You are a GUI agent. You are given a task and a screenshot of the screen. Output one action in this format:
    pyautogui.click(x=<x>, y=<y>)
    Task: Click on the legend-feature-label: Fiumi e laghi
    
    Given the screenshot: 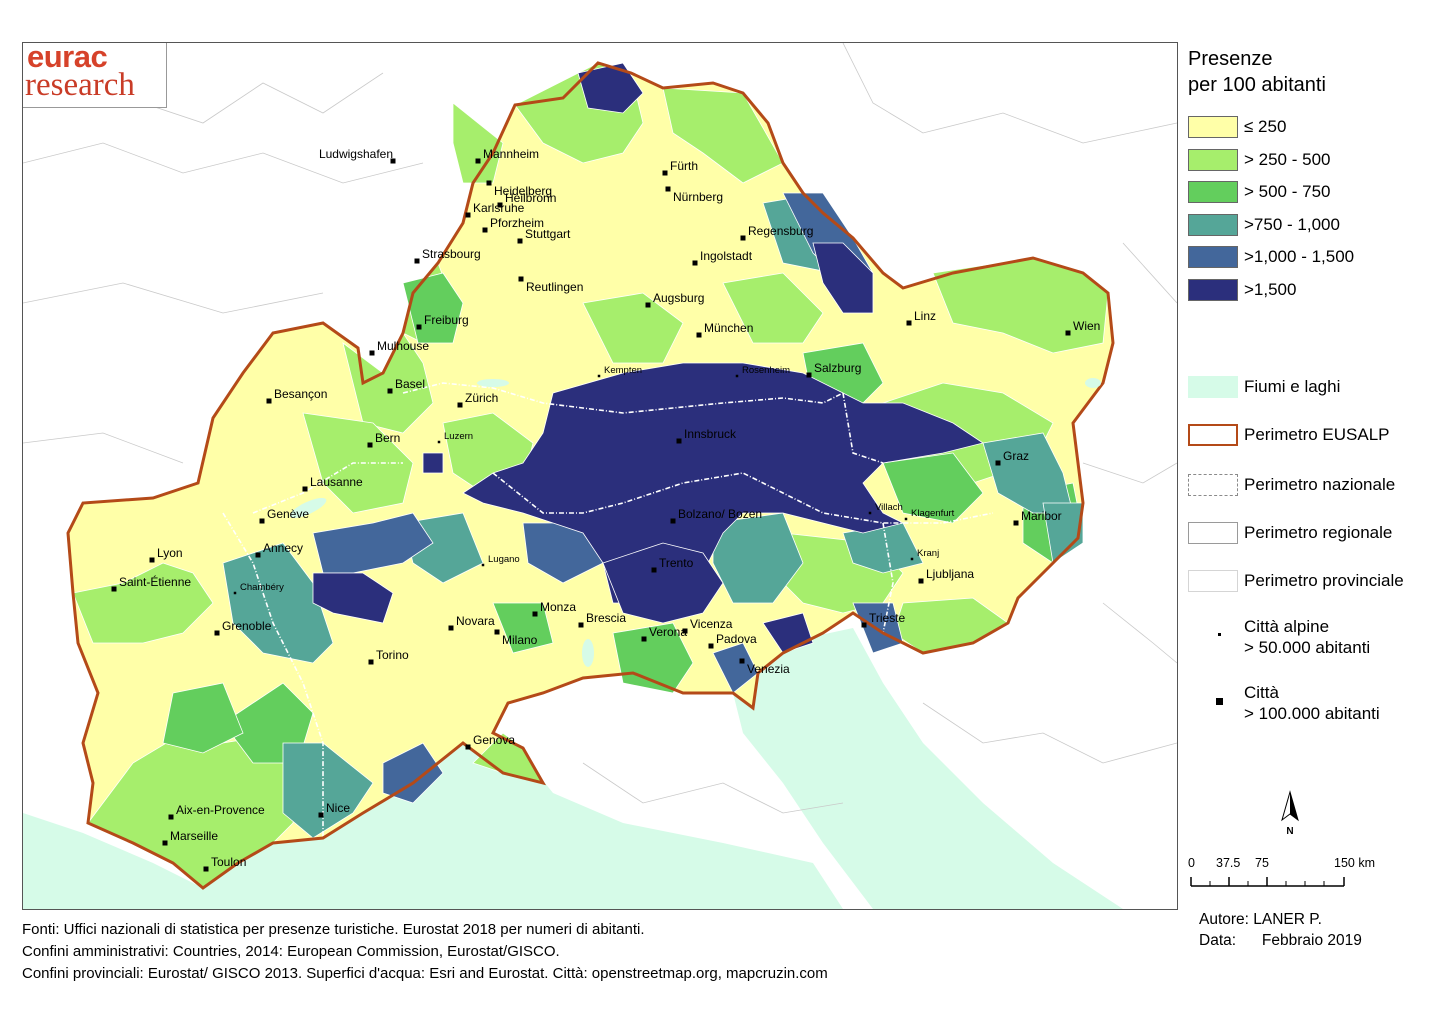 What is the action you would take?
    pyautogui.click(x=1292, y=386)
    